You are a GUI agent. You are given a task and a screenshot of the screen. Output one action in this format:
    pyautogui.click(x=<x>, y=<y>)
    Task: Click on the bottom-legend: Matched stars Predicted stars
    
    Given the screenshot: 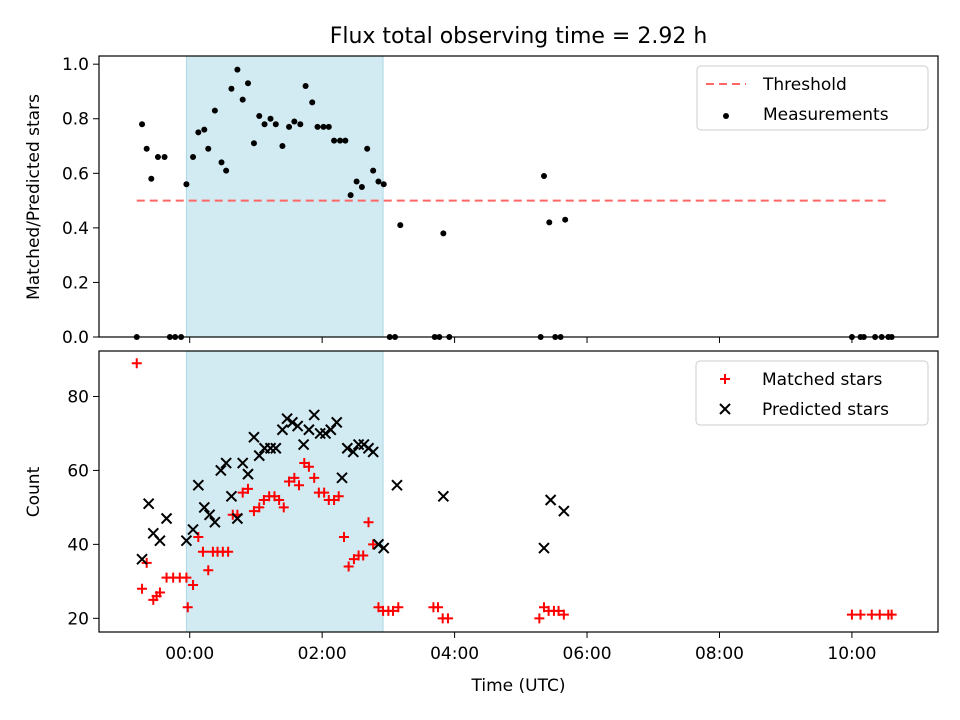 What is the action you would take?
    pyautogui.click(x=812, y=393)
    